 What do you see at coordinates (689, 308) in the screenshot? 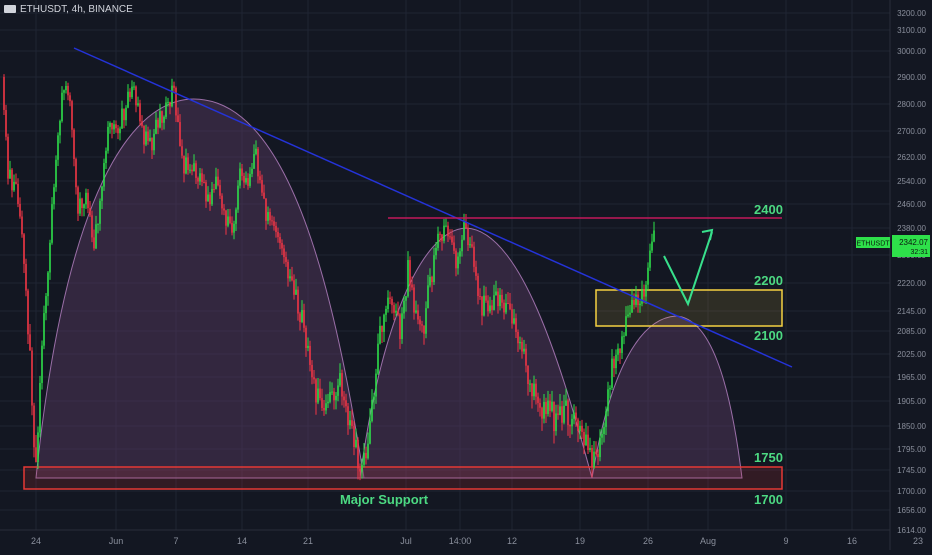
I see `breakout-zone-box` at bounding box center [689, 308].